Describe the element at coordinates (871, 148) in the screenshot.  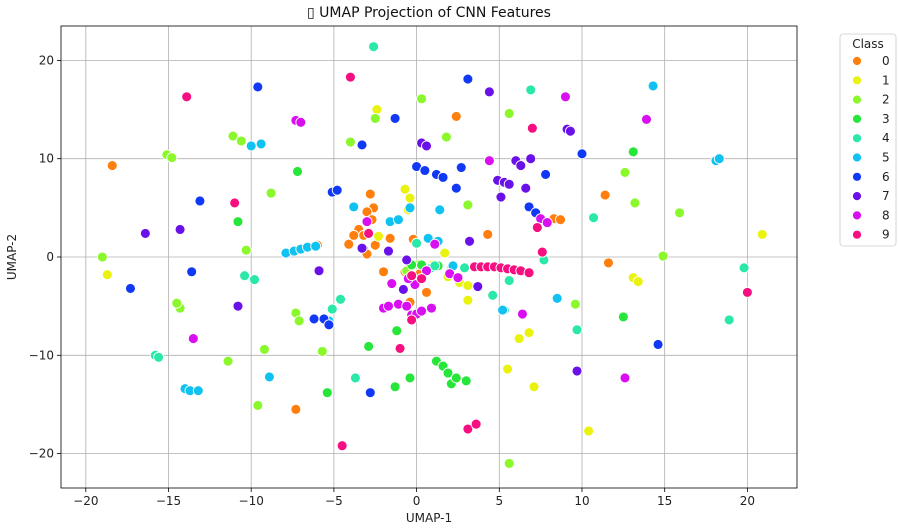
I see `legend-items: 0 1 2 3 4 5 6 7 8 9` at that location.